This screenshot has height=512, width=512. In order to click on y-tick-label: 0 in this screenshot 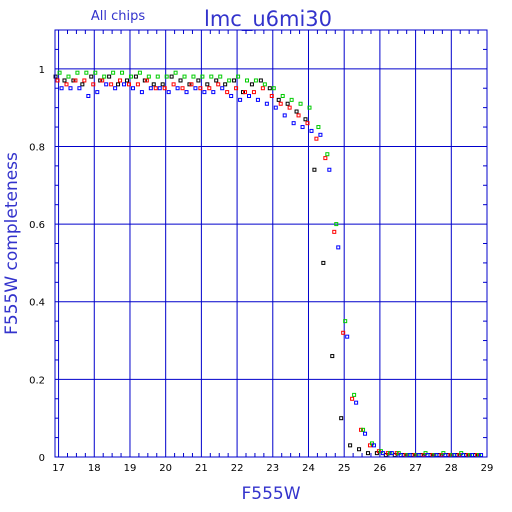, I will do `click(42, 458)`.